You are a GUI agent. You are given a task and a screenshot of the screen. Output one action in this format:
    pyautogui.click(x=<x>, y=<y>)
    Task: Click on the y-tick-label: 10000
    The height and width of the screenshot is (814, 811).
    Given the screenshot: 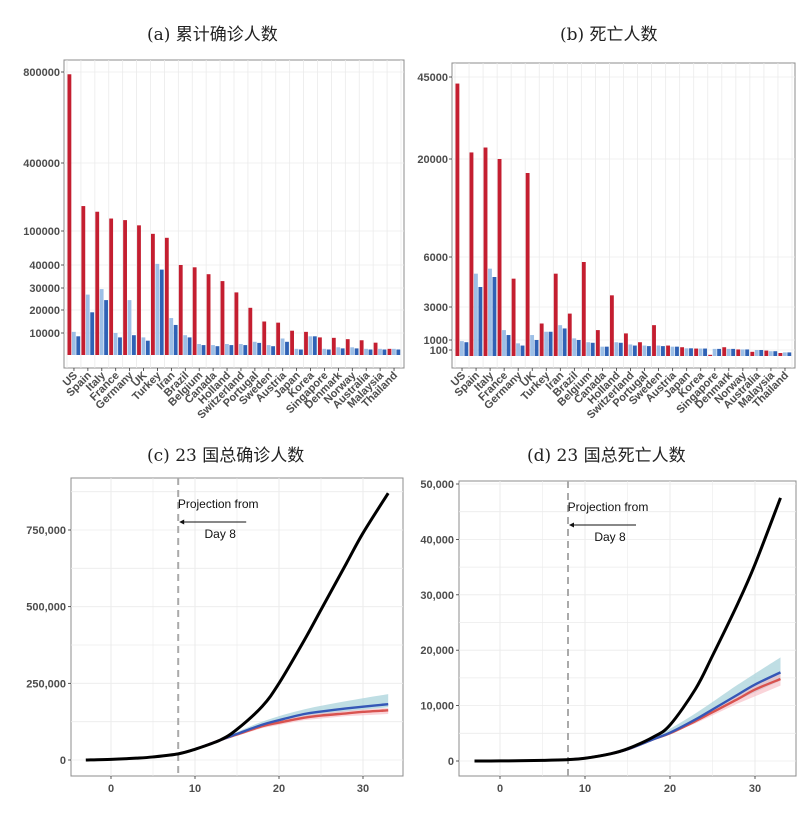 What is the action you would take?
    pyautogui.click(x=44, y=334)
    